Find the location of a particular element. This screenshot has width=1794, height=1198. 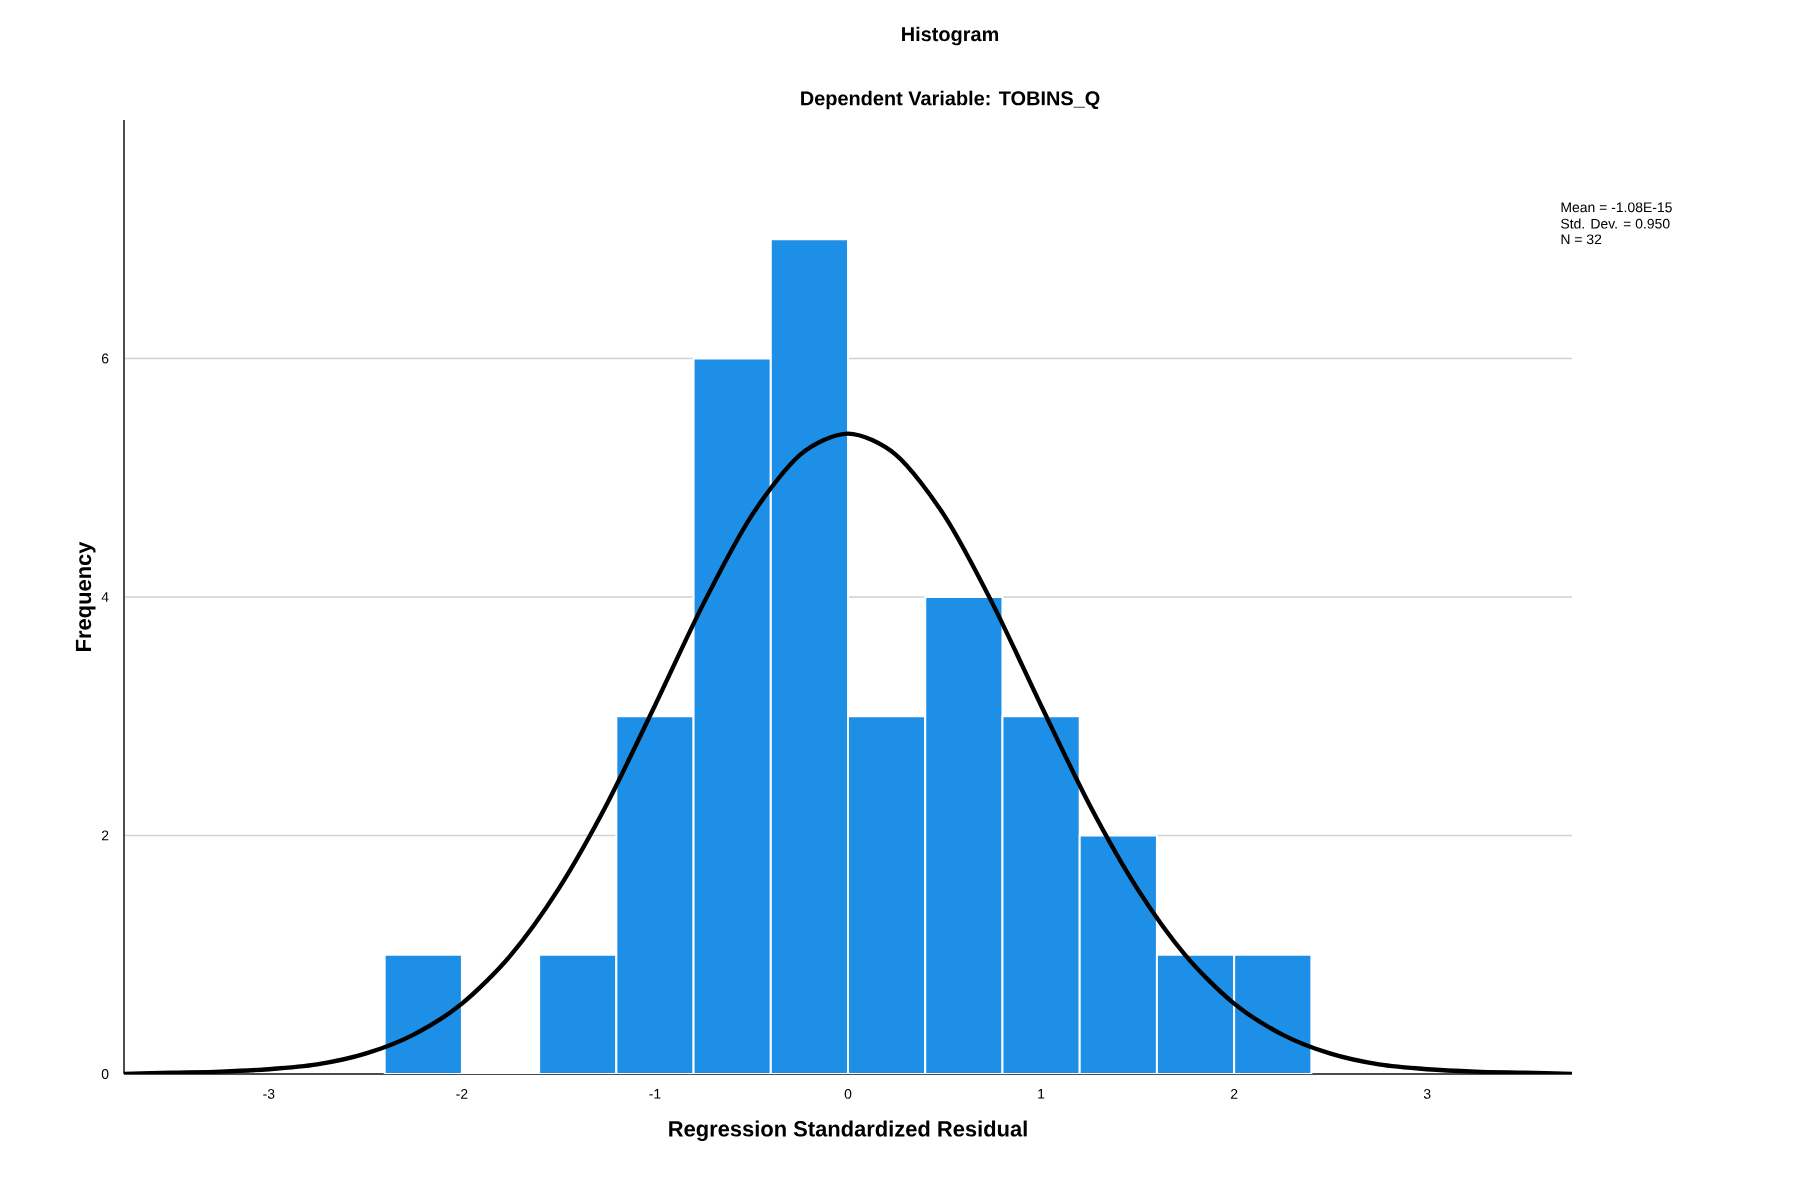

chart-title: Histogram is located at coordinates (950, 36).